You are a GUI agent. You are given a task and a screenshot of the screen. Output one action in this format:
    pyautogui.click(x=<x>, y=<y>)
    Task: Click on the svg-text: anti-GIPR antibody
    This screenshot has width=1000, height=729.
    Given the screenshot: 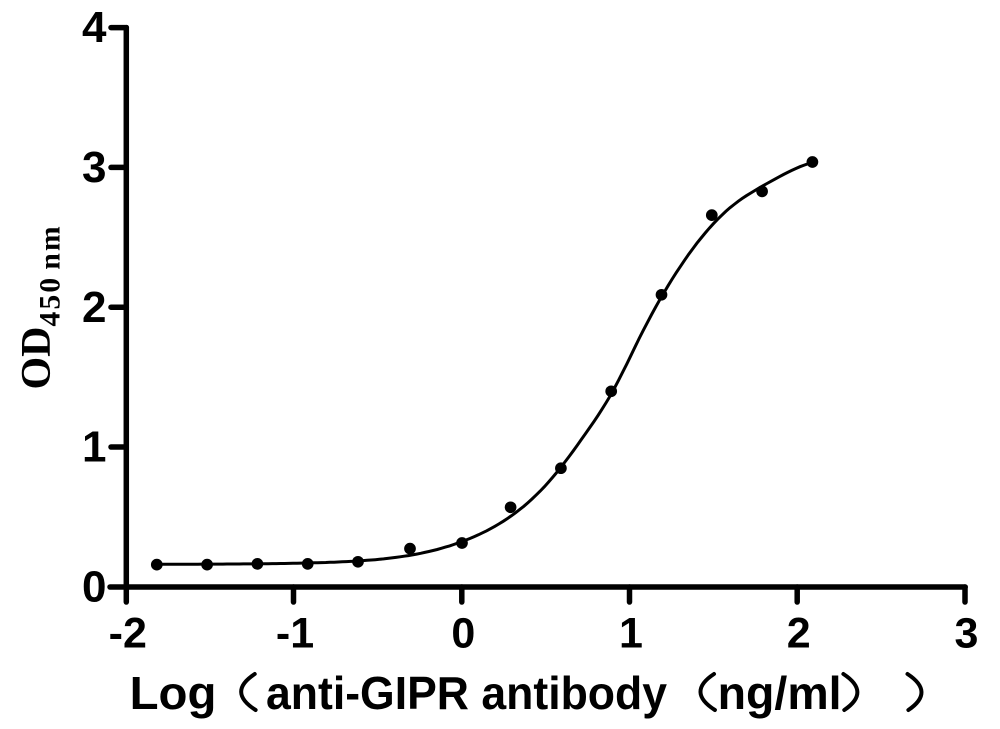 What is the action you would take?
    pyautogui.click(x=466, y=693)
    